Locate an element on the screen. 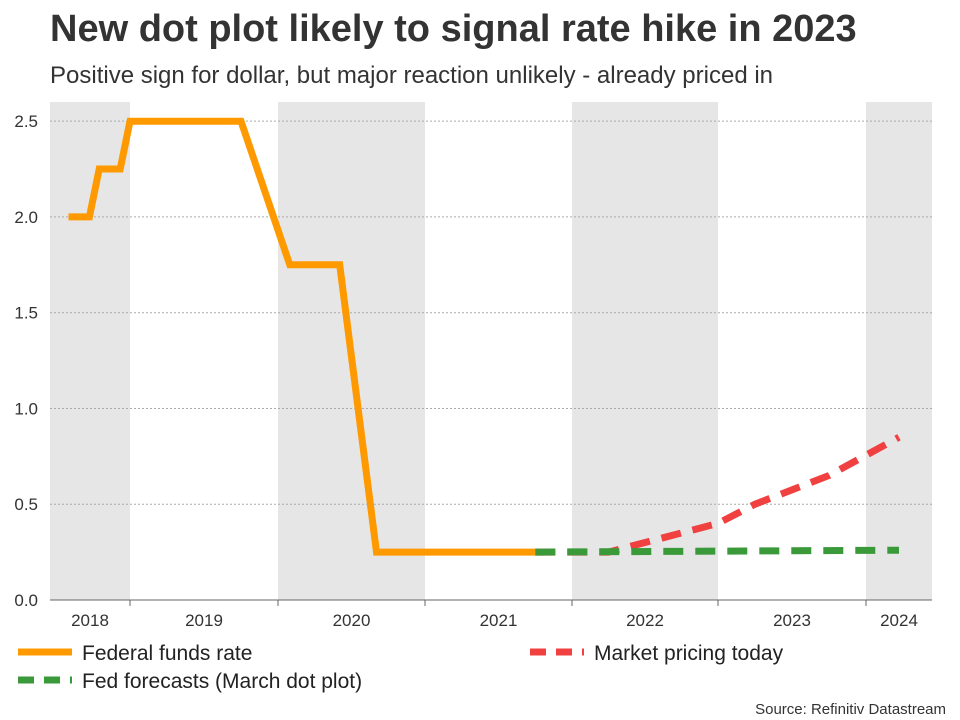 Image resolution: width=960 pixels, height=720 pixels. x-tick-label: 2019 is located at coordinates (204, 620).